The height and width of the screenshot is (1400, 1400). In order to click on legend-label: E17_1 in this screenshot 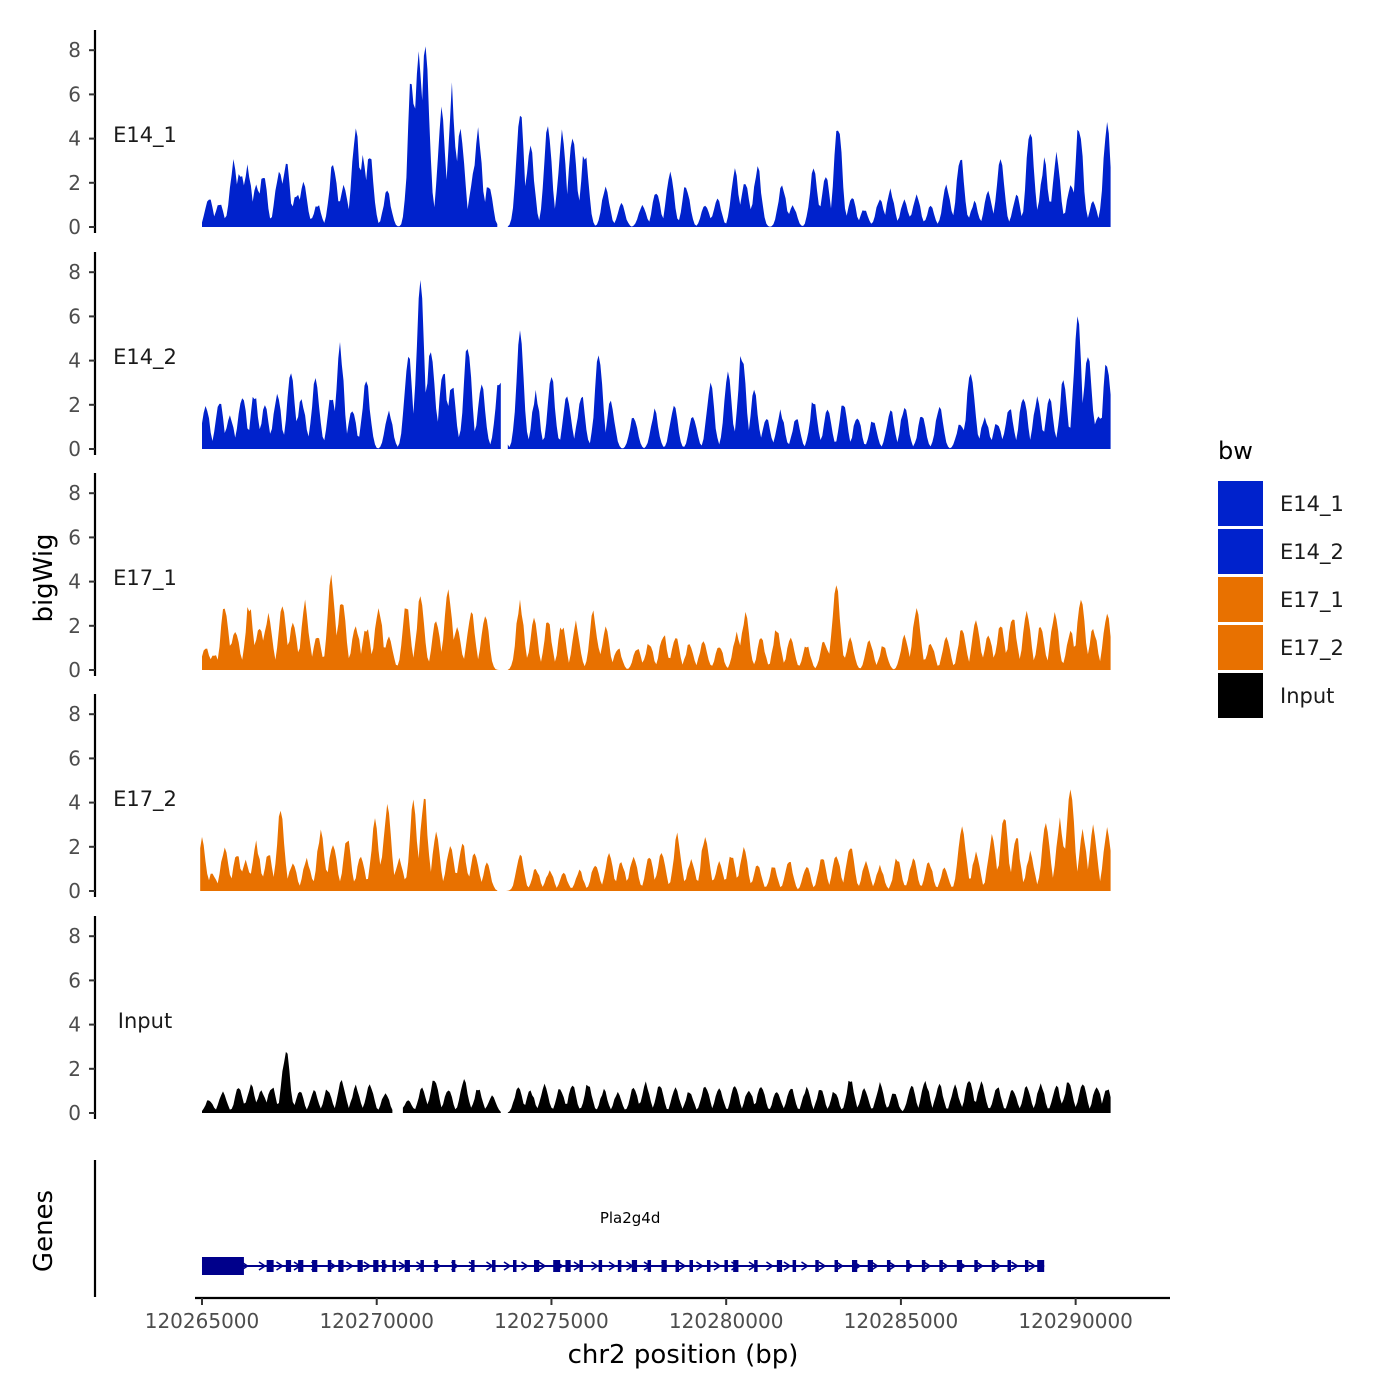, I will do `click(1312, 600)`.